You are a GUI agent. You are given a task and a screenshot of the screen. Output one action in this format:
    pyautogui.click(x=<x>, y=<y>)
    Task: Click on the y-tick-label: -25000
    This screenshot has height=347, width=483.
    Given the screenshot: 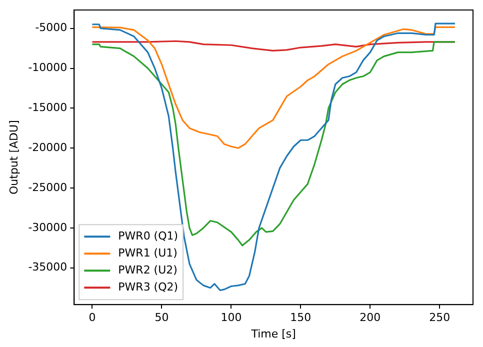 What is the action you would take?
    pyautogui.click(x=48, y=187)
    